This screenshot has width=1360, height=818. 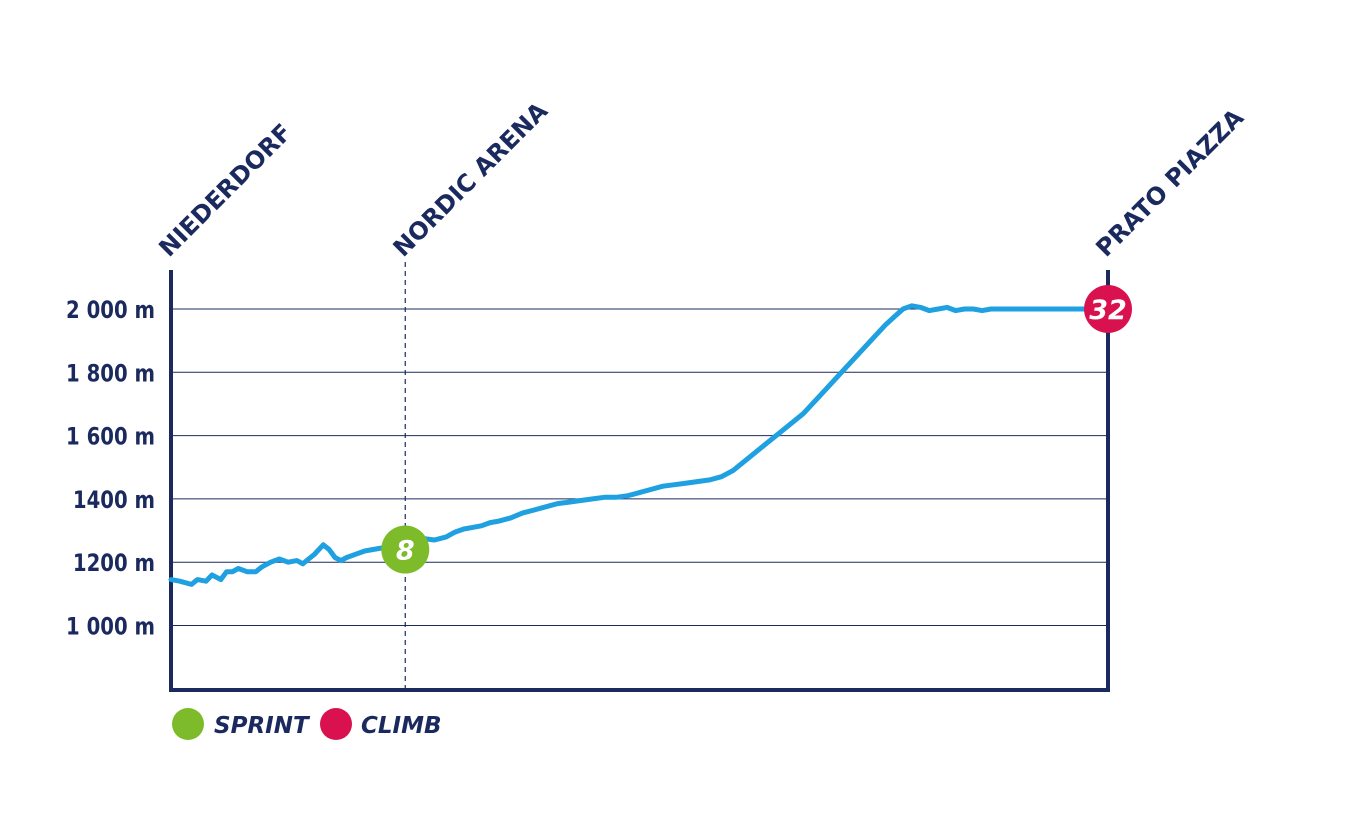 What do you see at coordinates (1169, 182) in the screenshot?
I see `location-label-prato-piazza: PRATO PIAZZA` at bounding box center [1169, 182].